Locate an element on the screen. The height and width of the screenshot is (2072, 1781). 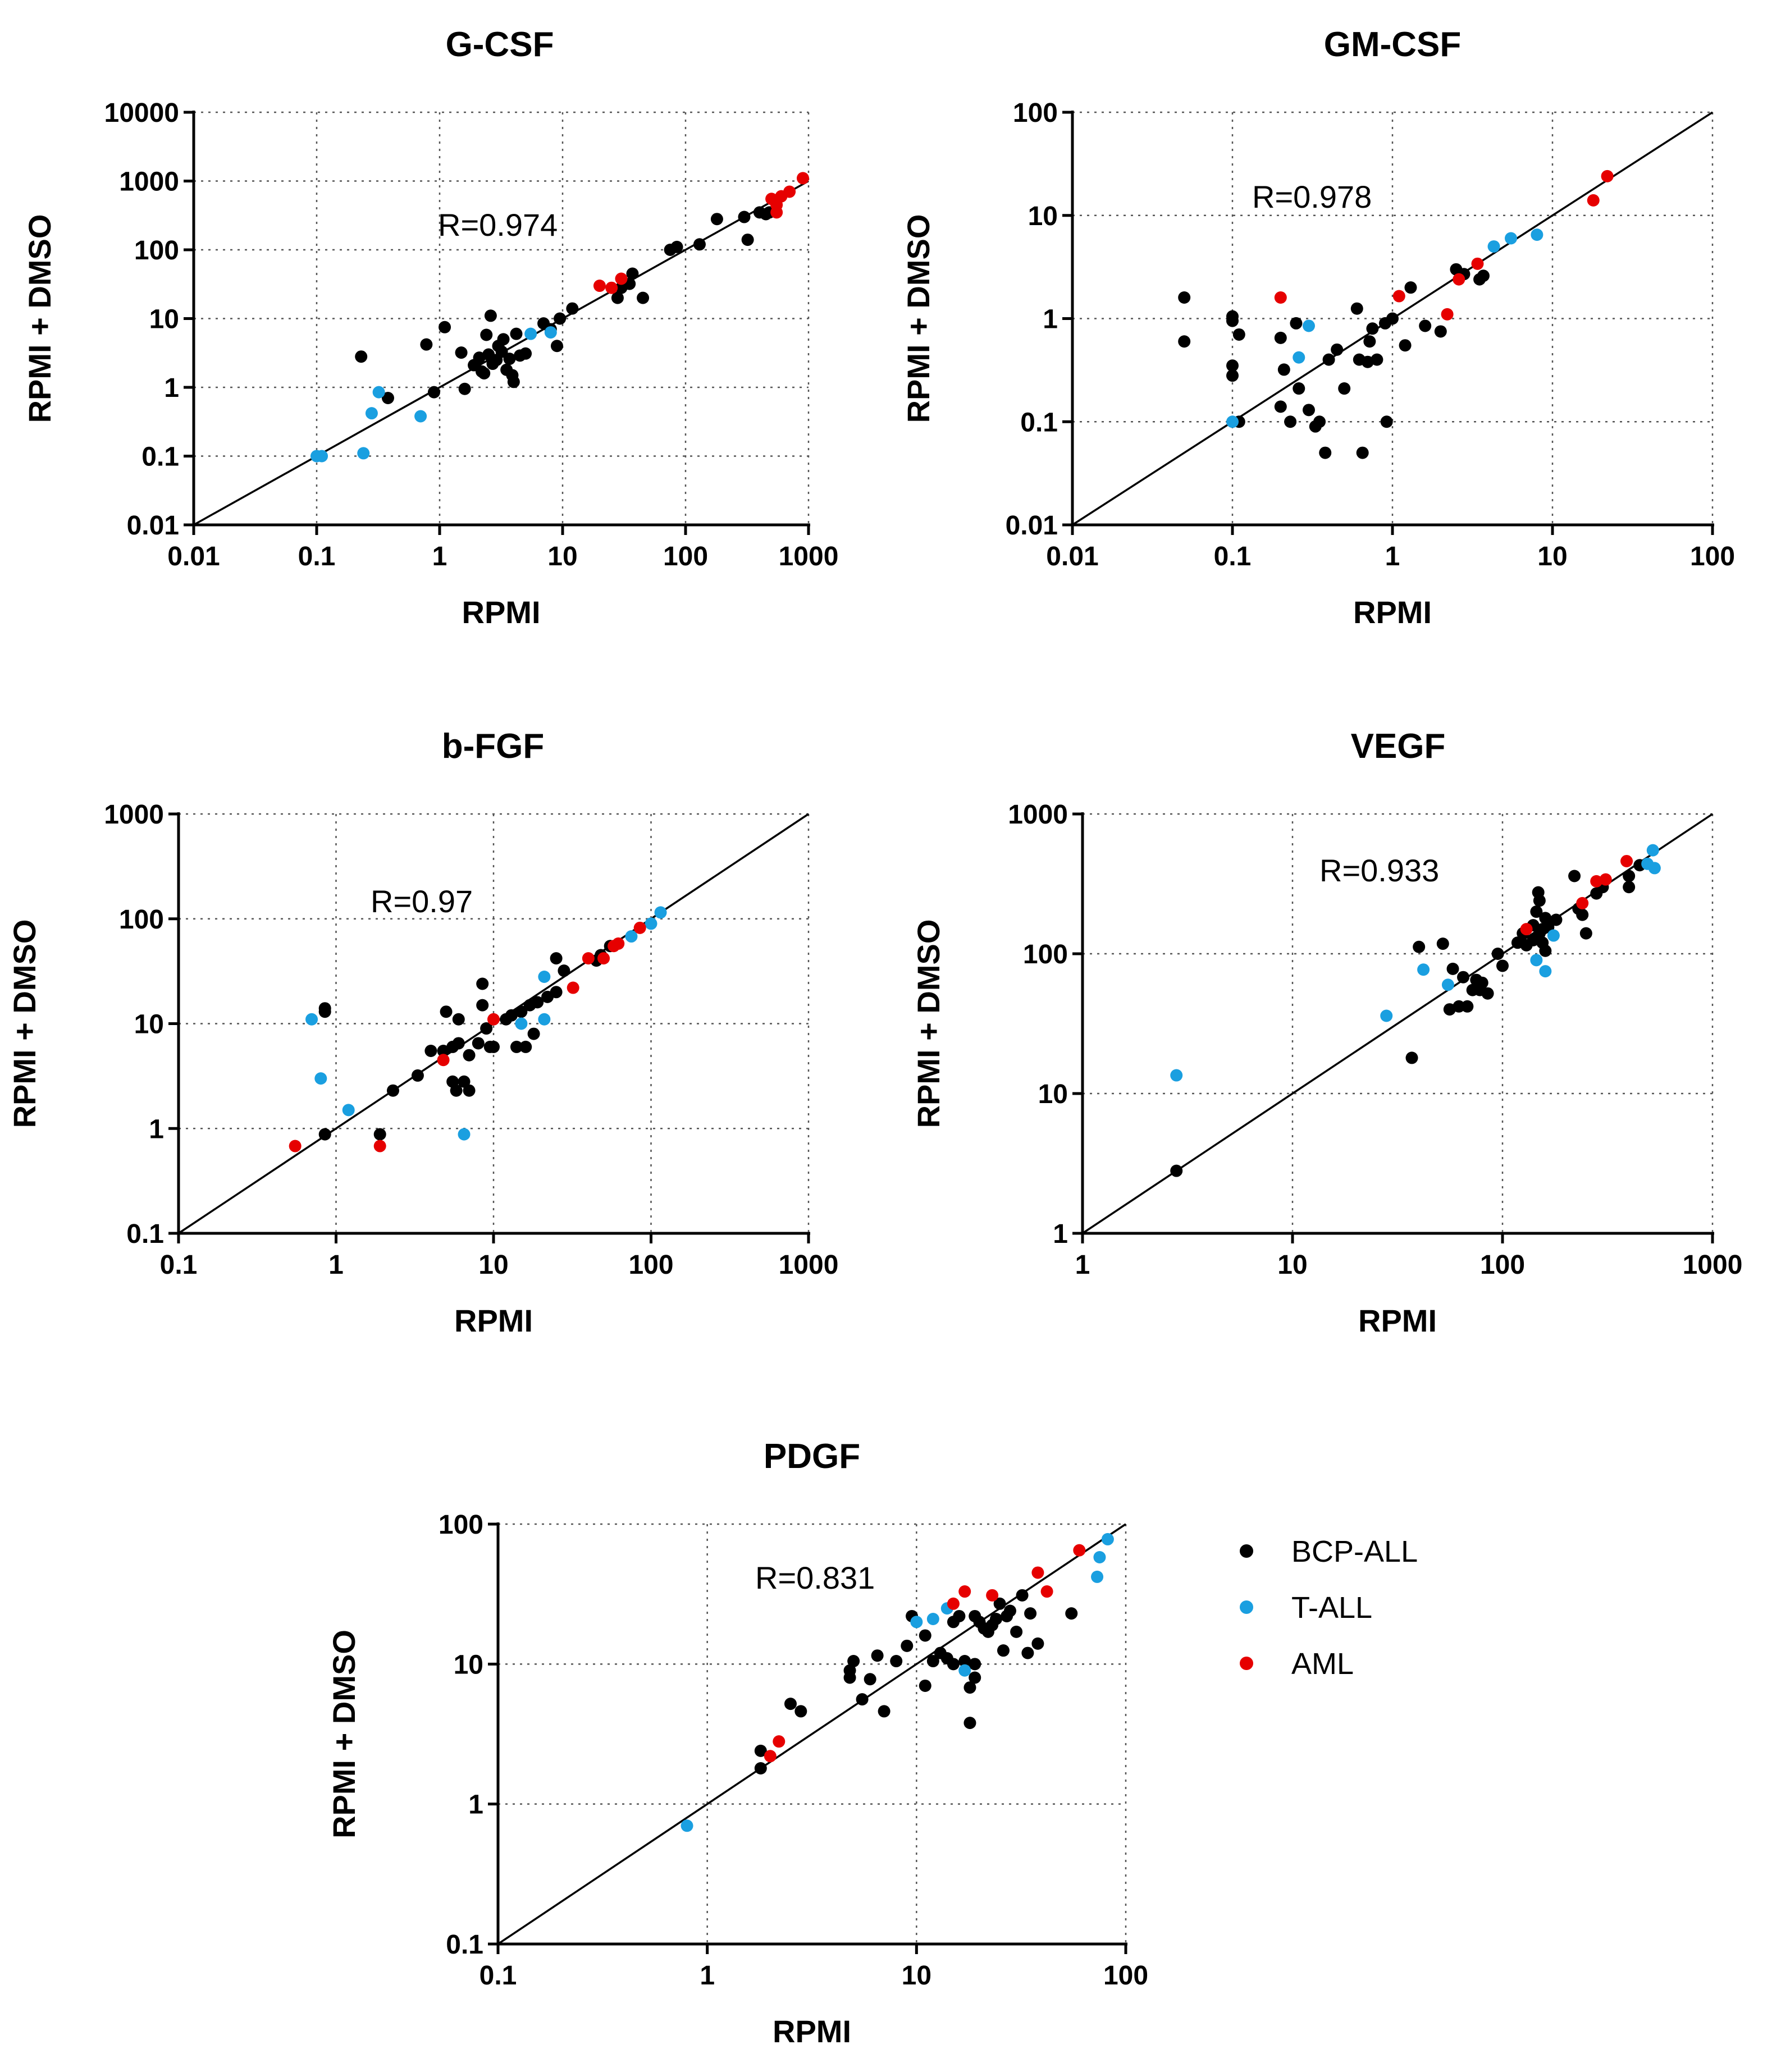
chart-title: G-CSF is located at coordinates (500, 45).